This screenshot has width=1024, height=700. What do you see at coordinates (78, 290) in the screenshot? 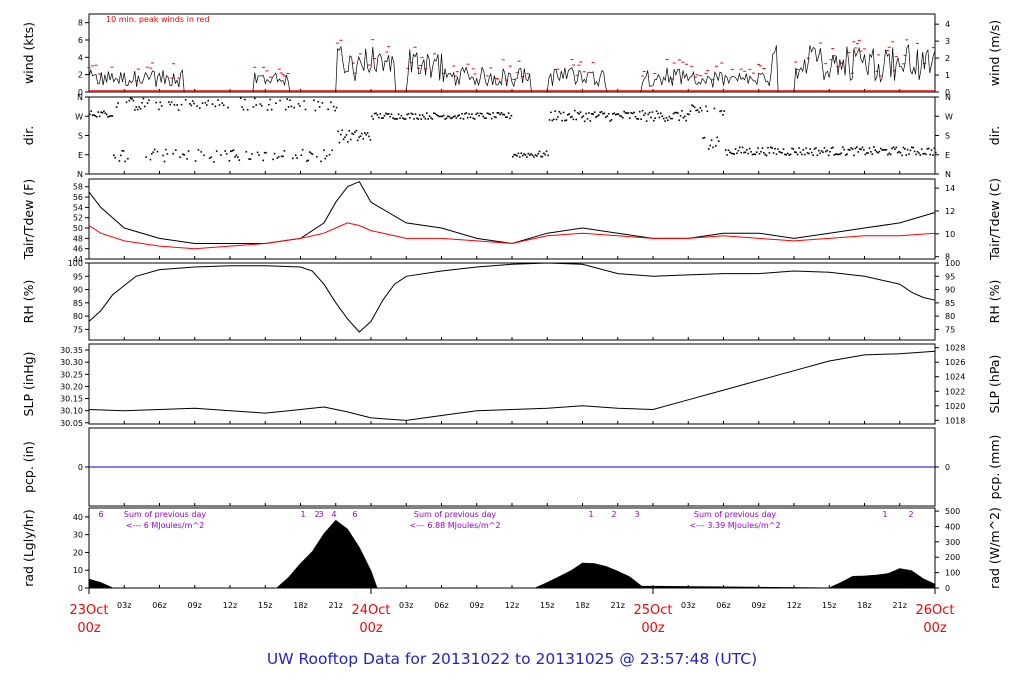
I see `left-tick-label: 90` at bounding box center [78, 290].